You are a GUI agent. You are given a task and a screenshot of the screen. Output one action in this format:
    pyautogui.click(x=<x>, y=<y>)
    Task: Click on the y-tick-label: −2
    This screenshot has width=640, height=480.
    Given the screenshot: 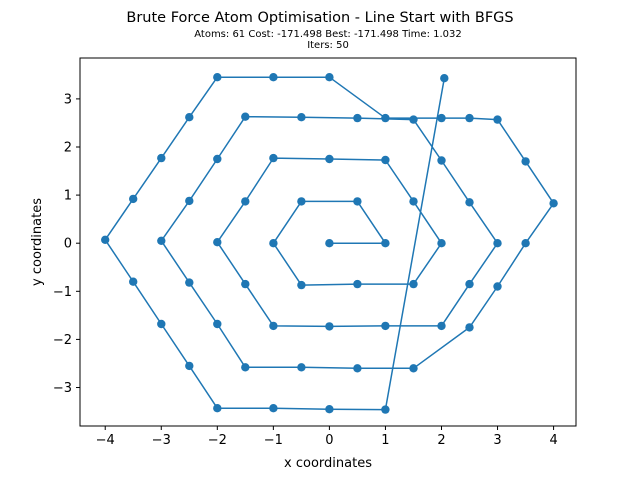 What is the action you would take?
    pyautogui.click(x=62, y=340)
    